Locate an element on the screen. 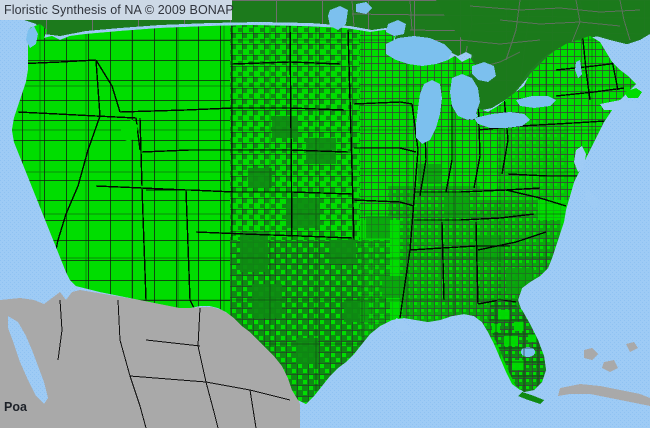 The width and height of the screenshot is (650, 428). taxon-name-label: Poa is located at coordinates (15, 407).